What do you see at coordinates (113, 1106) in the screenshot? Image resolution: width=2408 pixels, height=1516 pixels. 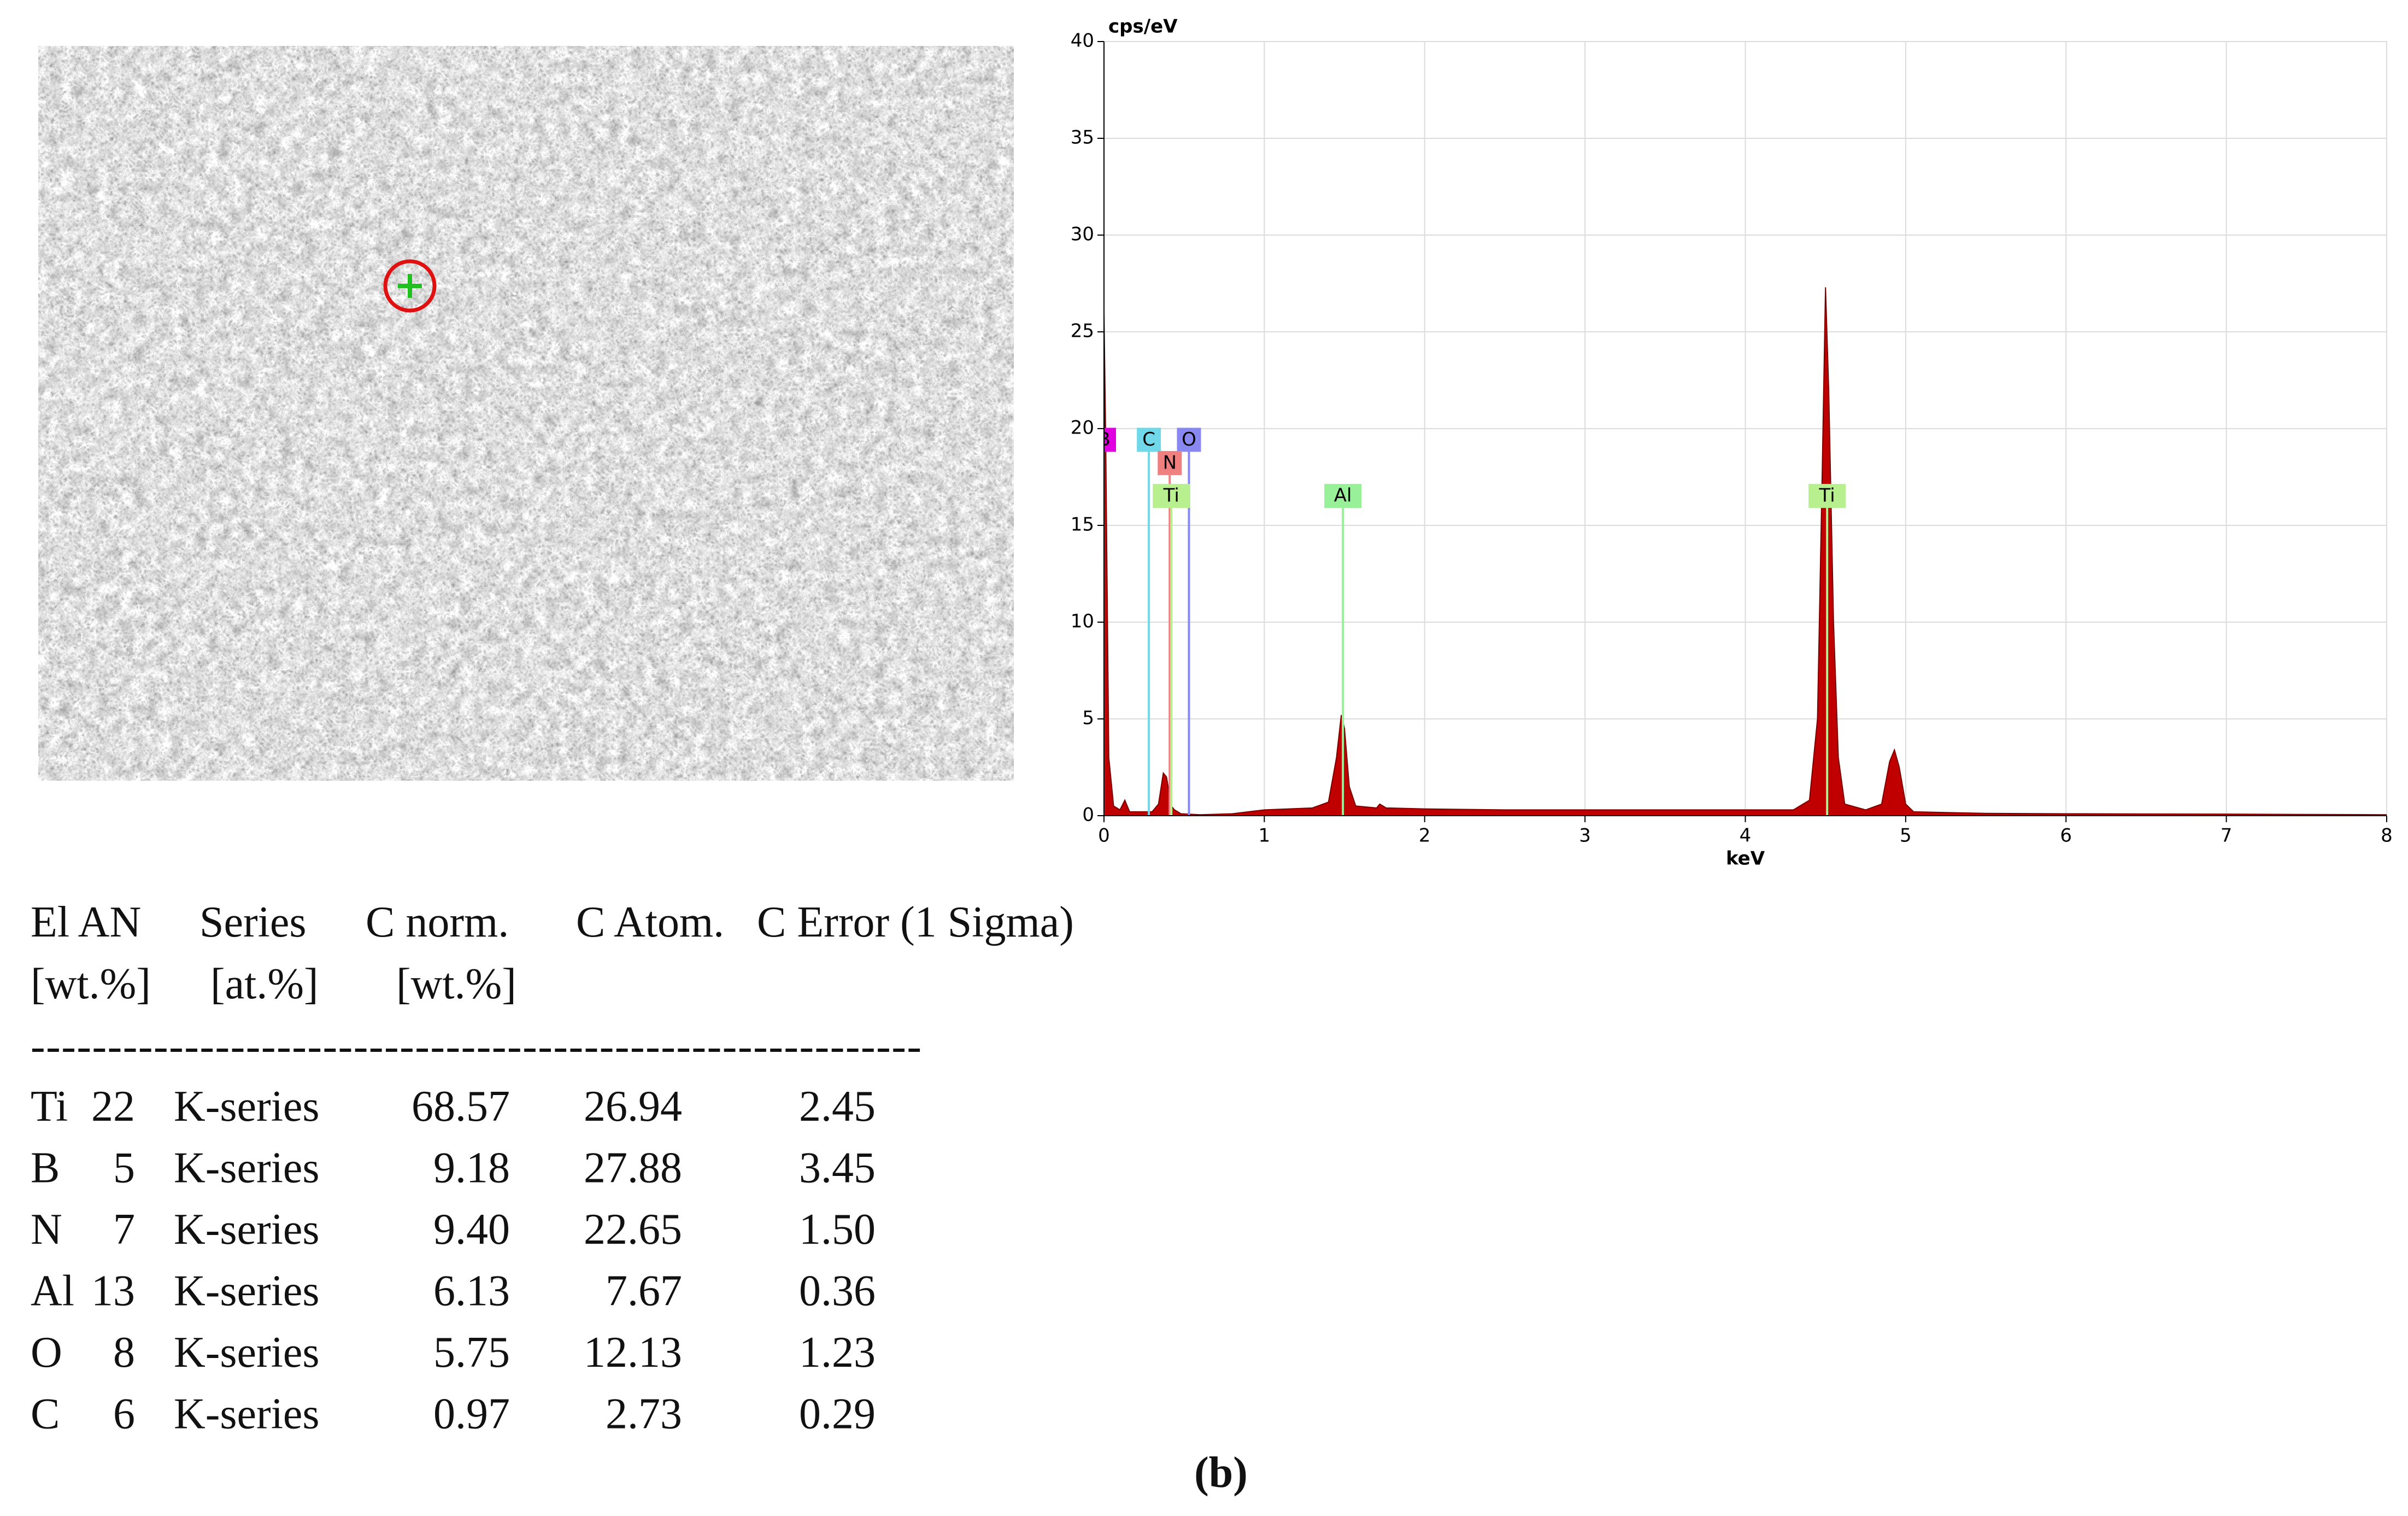 I see `table-cell: 22` at bounding box center [113, 1106].